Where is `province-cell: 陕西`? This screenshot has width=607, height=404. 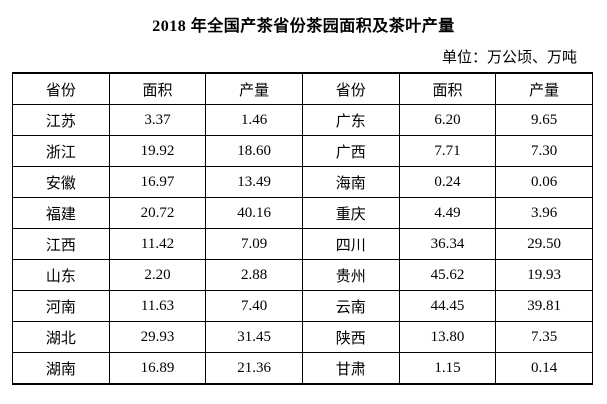
province-cell: 陕西 is located at coordinates (350, 337).